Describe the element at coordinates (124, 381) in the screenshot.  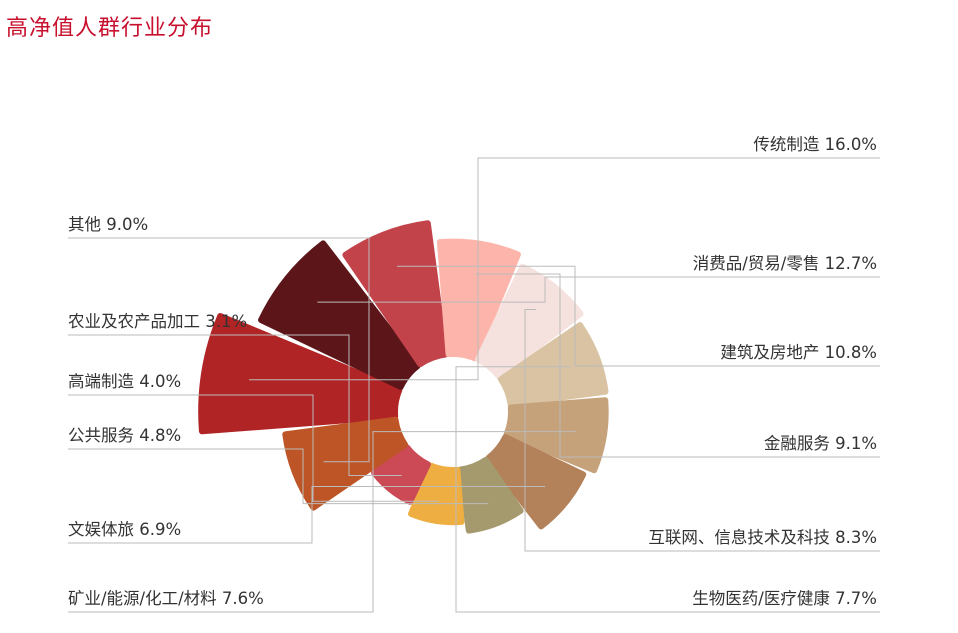
I see `slice-label-10: 高端制造 4.0%` at that location.